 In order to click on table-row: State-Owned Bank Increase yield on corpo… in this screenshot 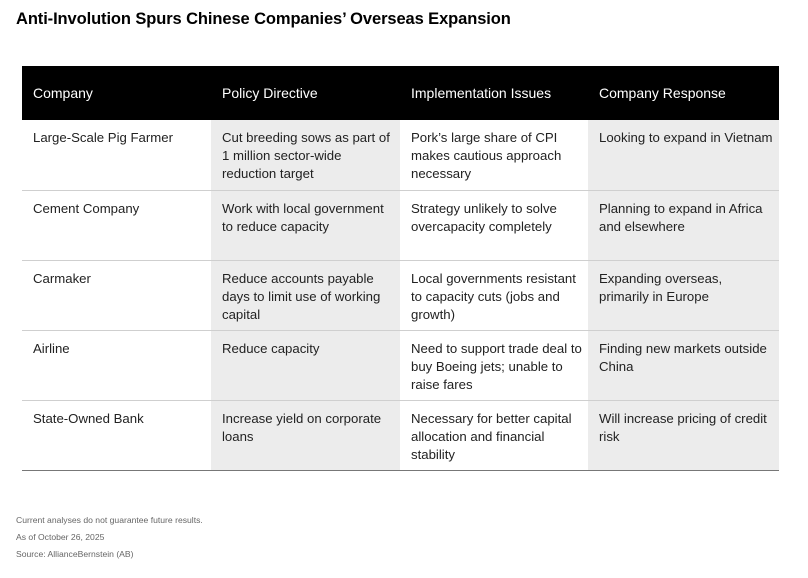, I will do `click(400, 435)`.